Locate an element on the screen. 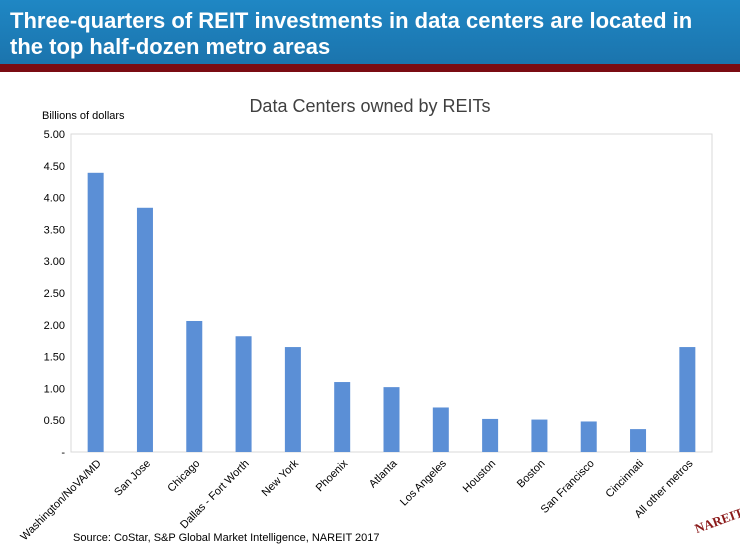 Image resolution: width=740 pixels, height=557 pixels. y-tick-label: 3.50 is located at coordinates (54, 230).